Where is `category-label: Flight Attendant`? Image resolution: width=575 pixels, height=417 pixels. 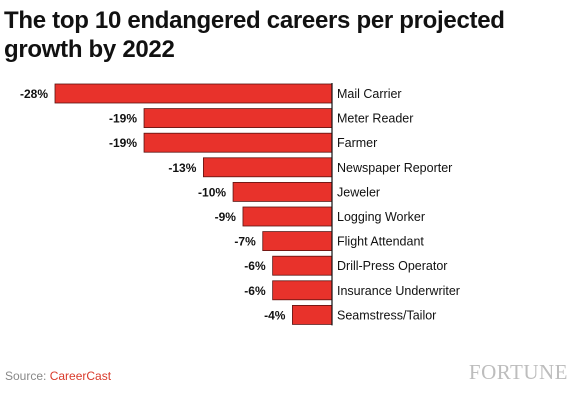
category-label: Flight Attendant is located at coordinates (380, 242).